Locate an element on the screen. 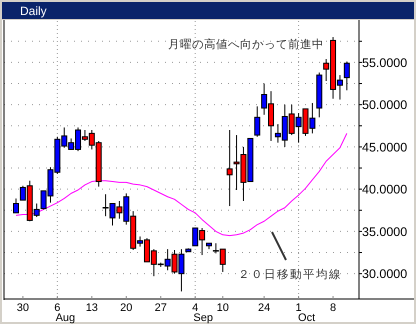 The height and width of the screenshot is (324, 416). y-tick-label: 35.0000 is located at coordinates (385, 231).